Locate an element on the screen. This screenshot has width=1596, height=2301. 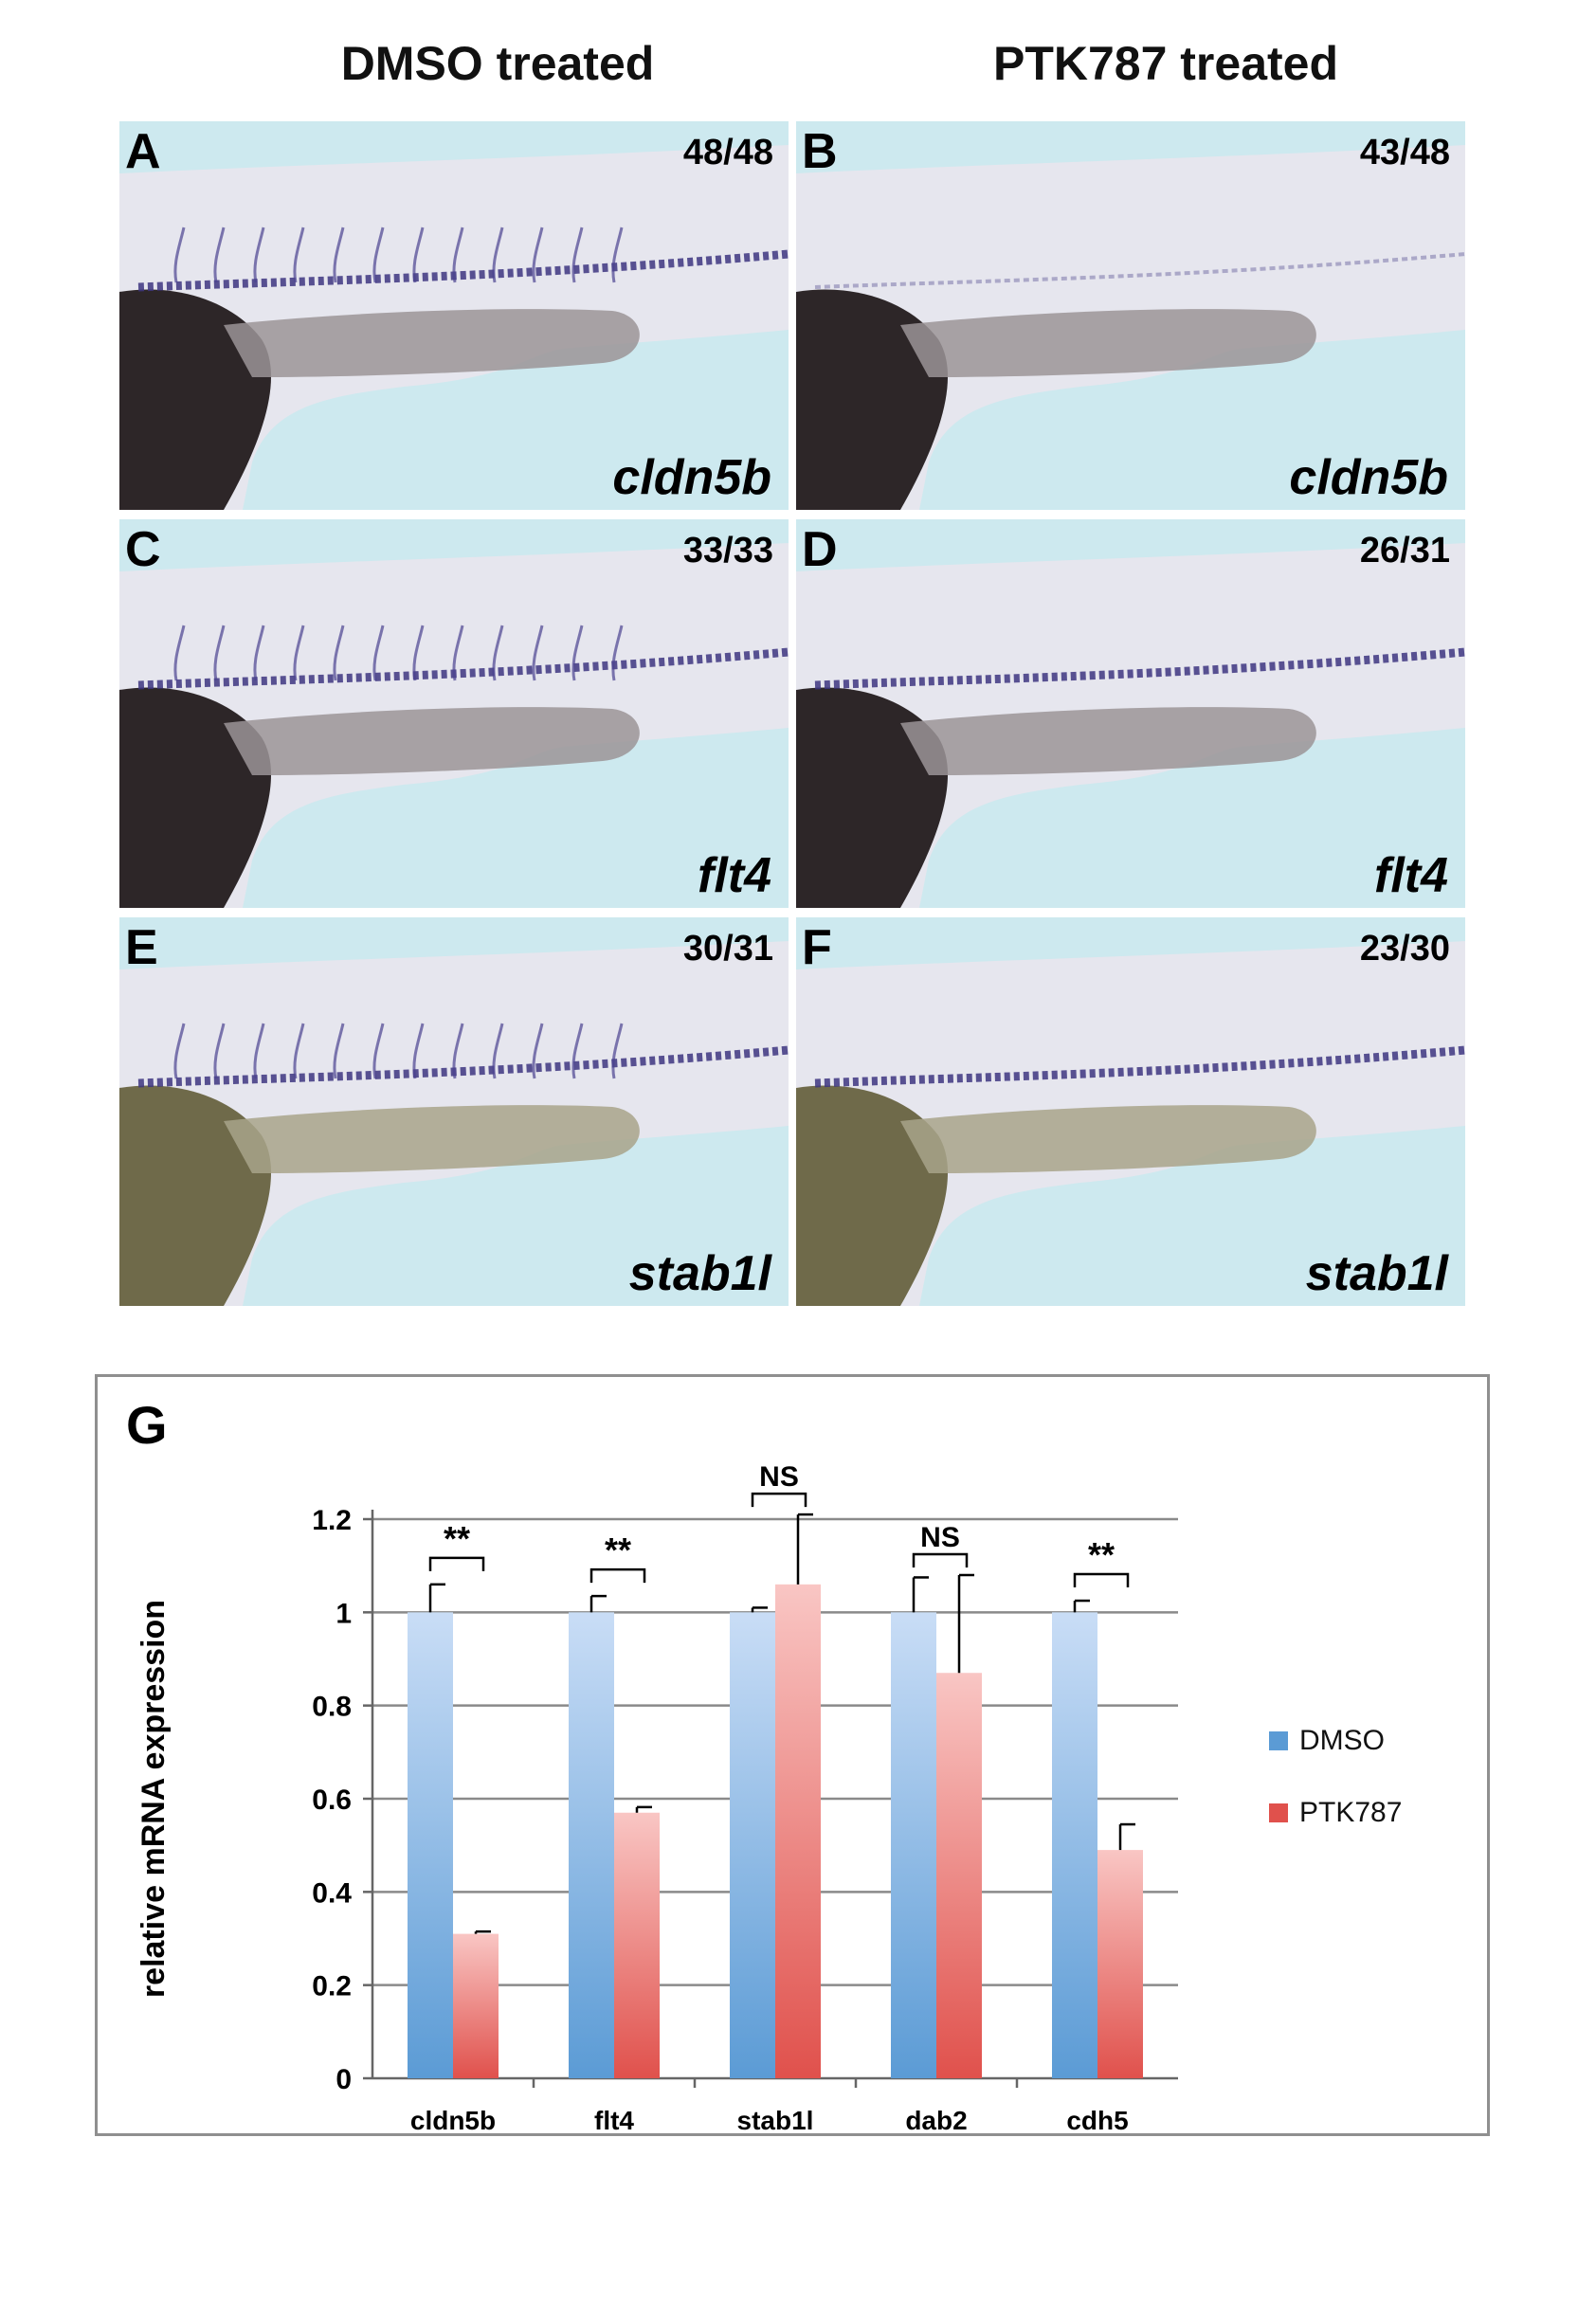
legend-swatch-ptk787 is located at coordinates (1279, 1812).